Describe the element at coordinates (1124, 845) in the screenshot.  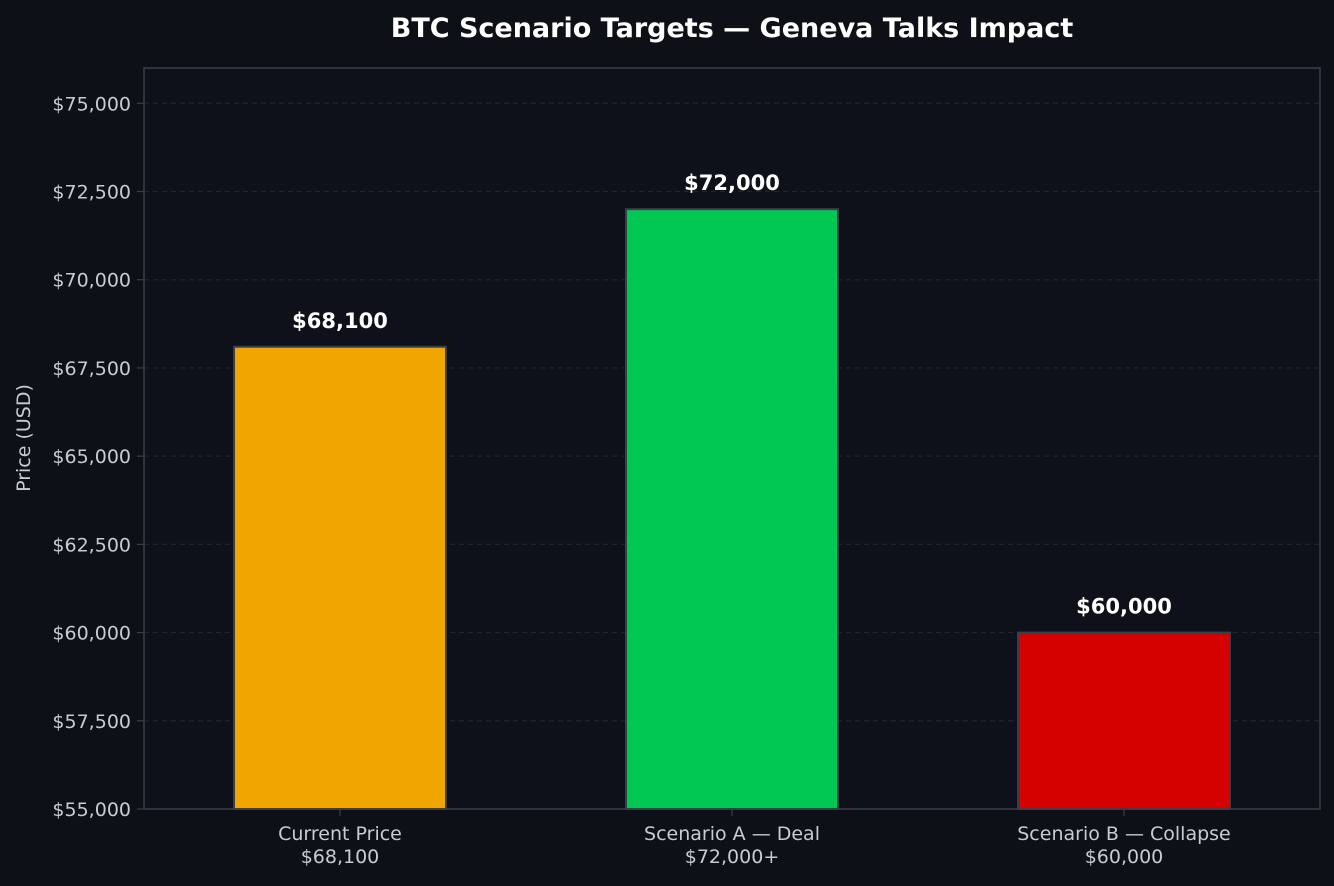
I see `x-tick-label: Scenario B — Collapse $60,000` at that location.